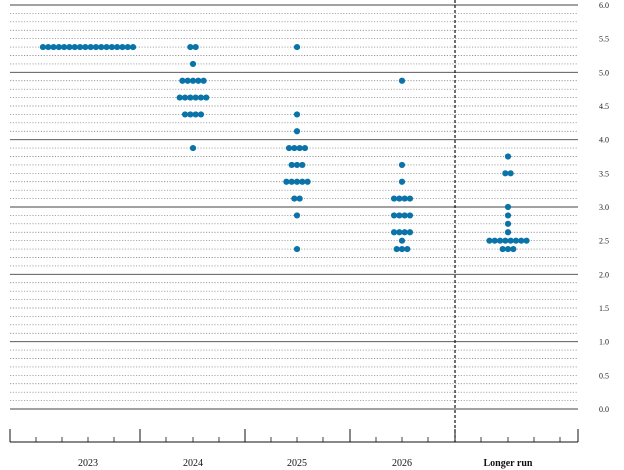 The height and width of the screenshot is (470, 624). Describe the element at coordinates (305, 463) in the screenshot. I see `x-category-labels: 2023 2024 2025 2026 Longer run` at that location.